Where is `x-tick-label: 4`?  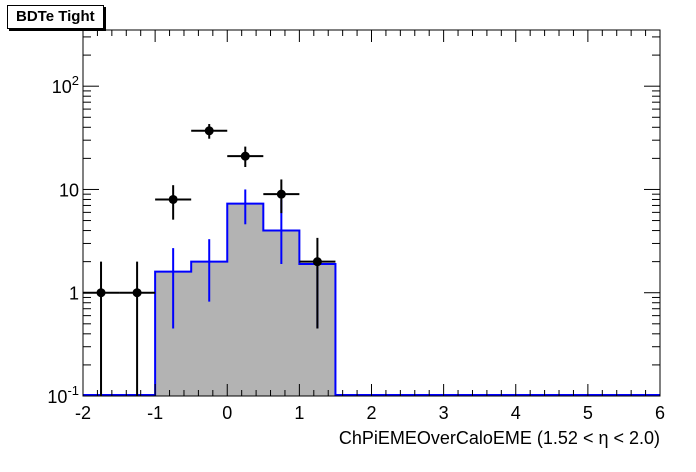
x-tick-label: 4 is located at coordinates (516, 413).